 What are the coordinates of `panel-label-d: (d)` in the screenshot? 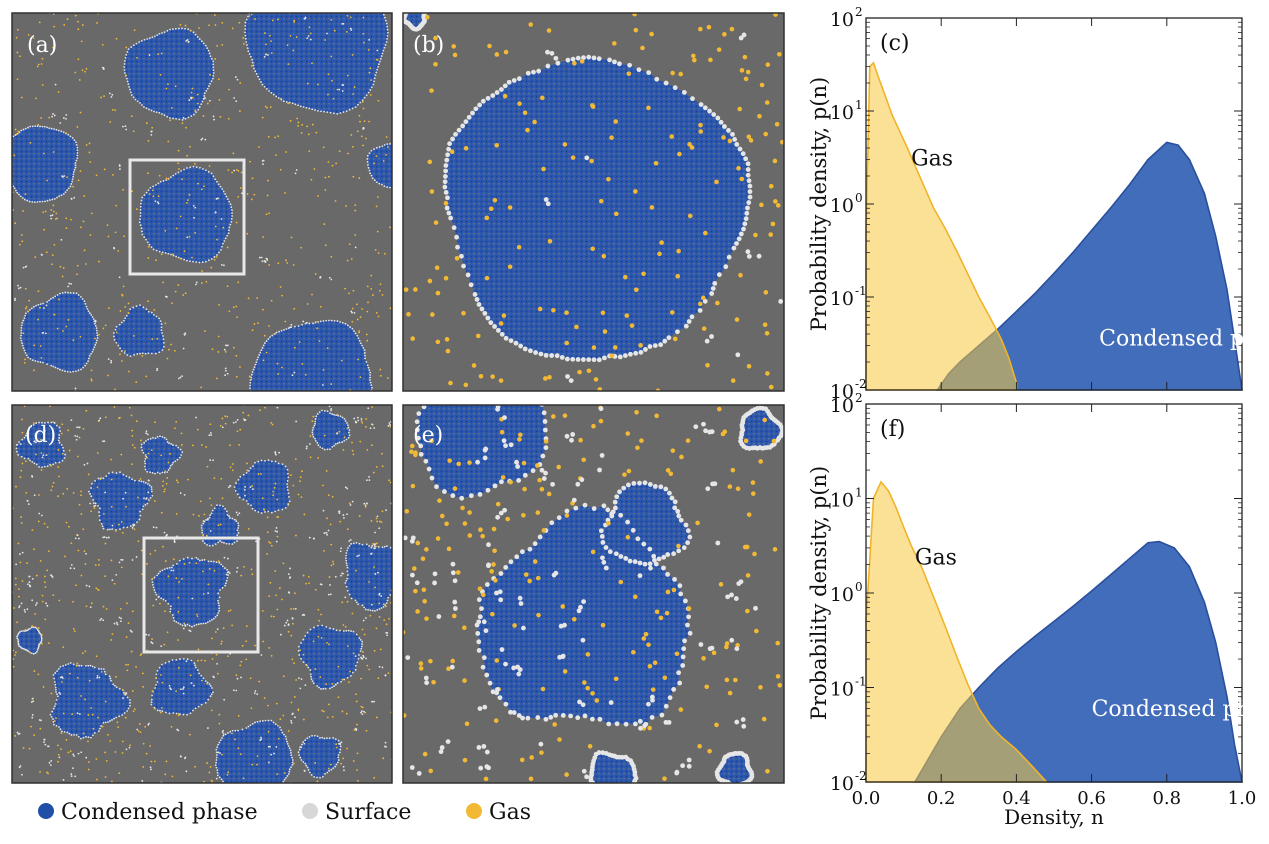 It's located at (40, 435).